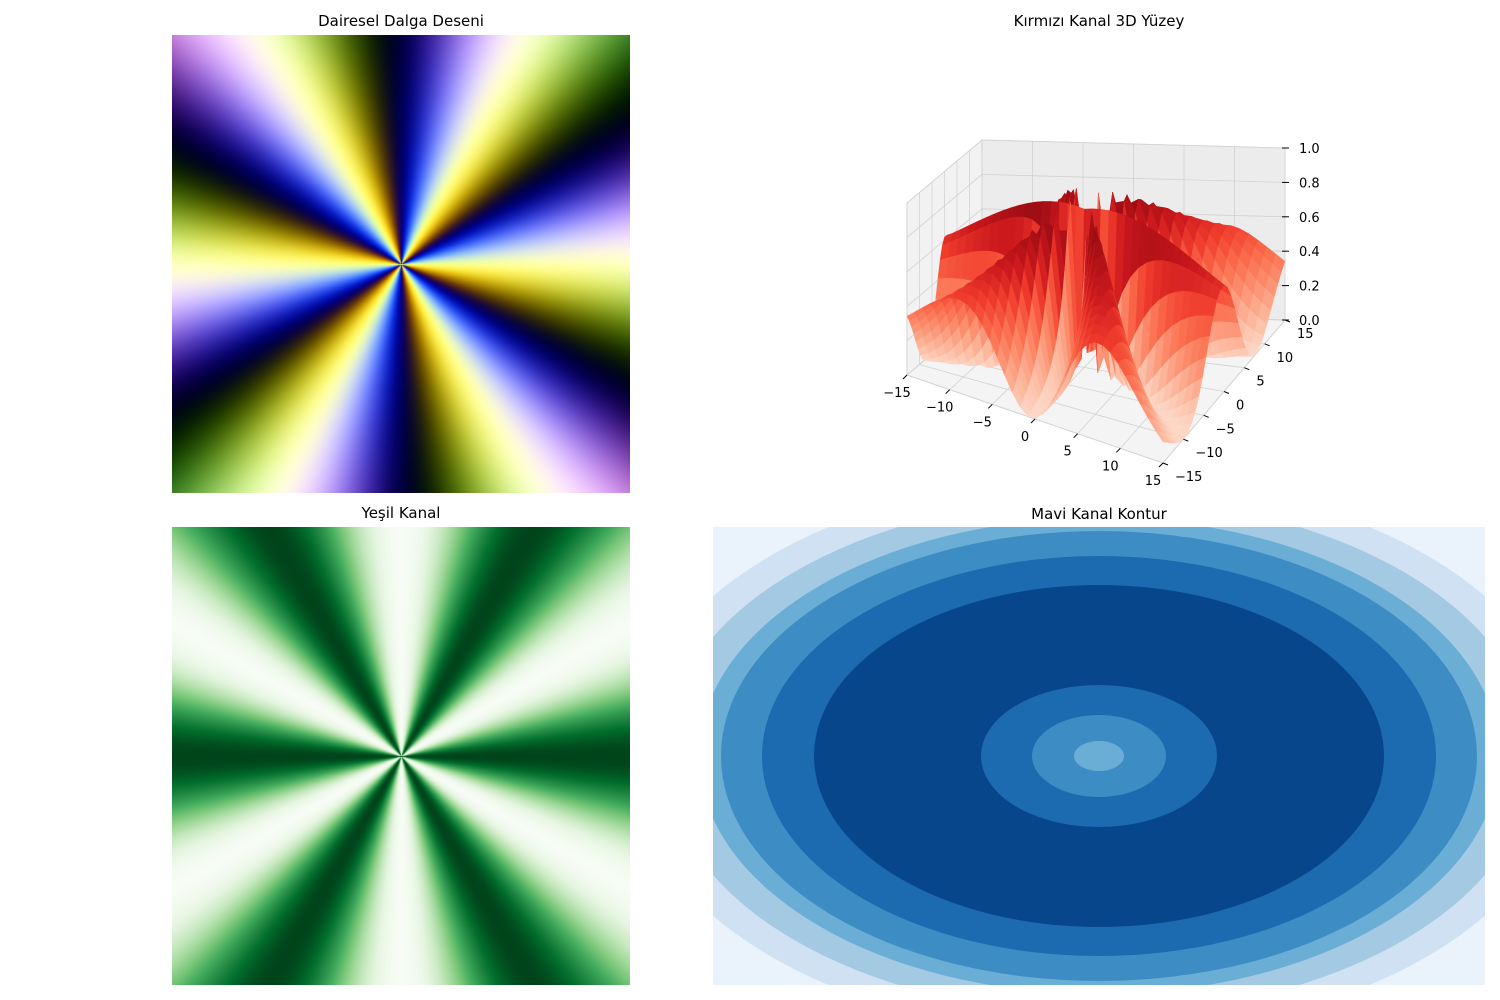 The image size is (1500, 1000). I want to click on z-tick-label: 0.0, so click(1309, 321).